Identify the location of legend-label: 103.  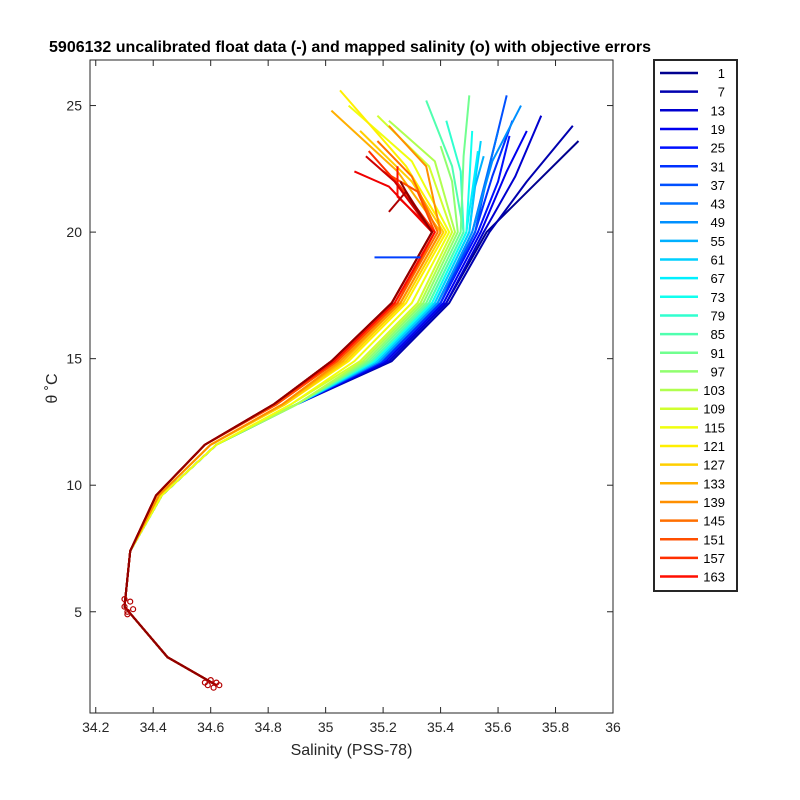
(714, 390).